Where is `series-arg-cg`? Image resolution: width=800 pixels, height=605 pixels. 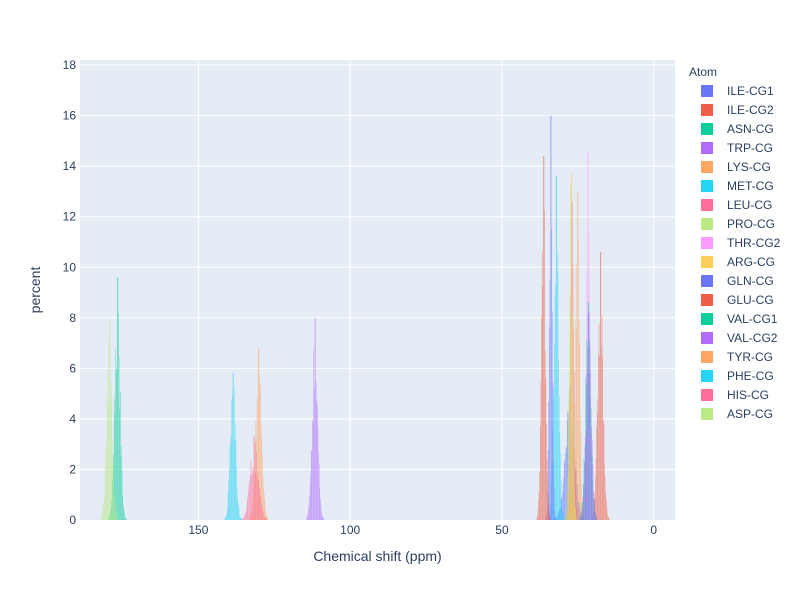
series-arg-cg is located at coordinates (571, 346).